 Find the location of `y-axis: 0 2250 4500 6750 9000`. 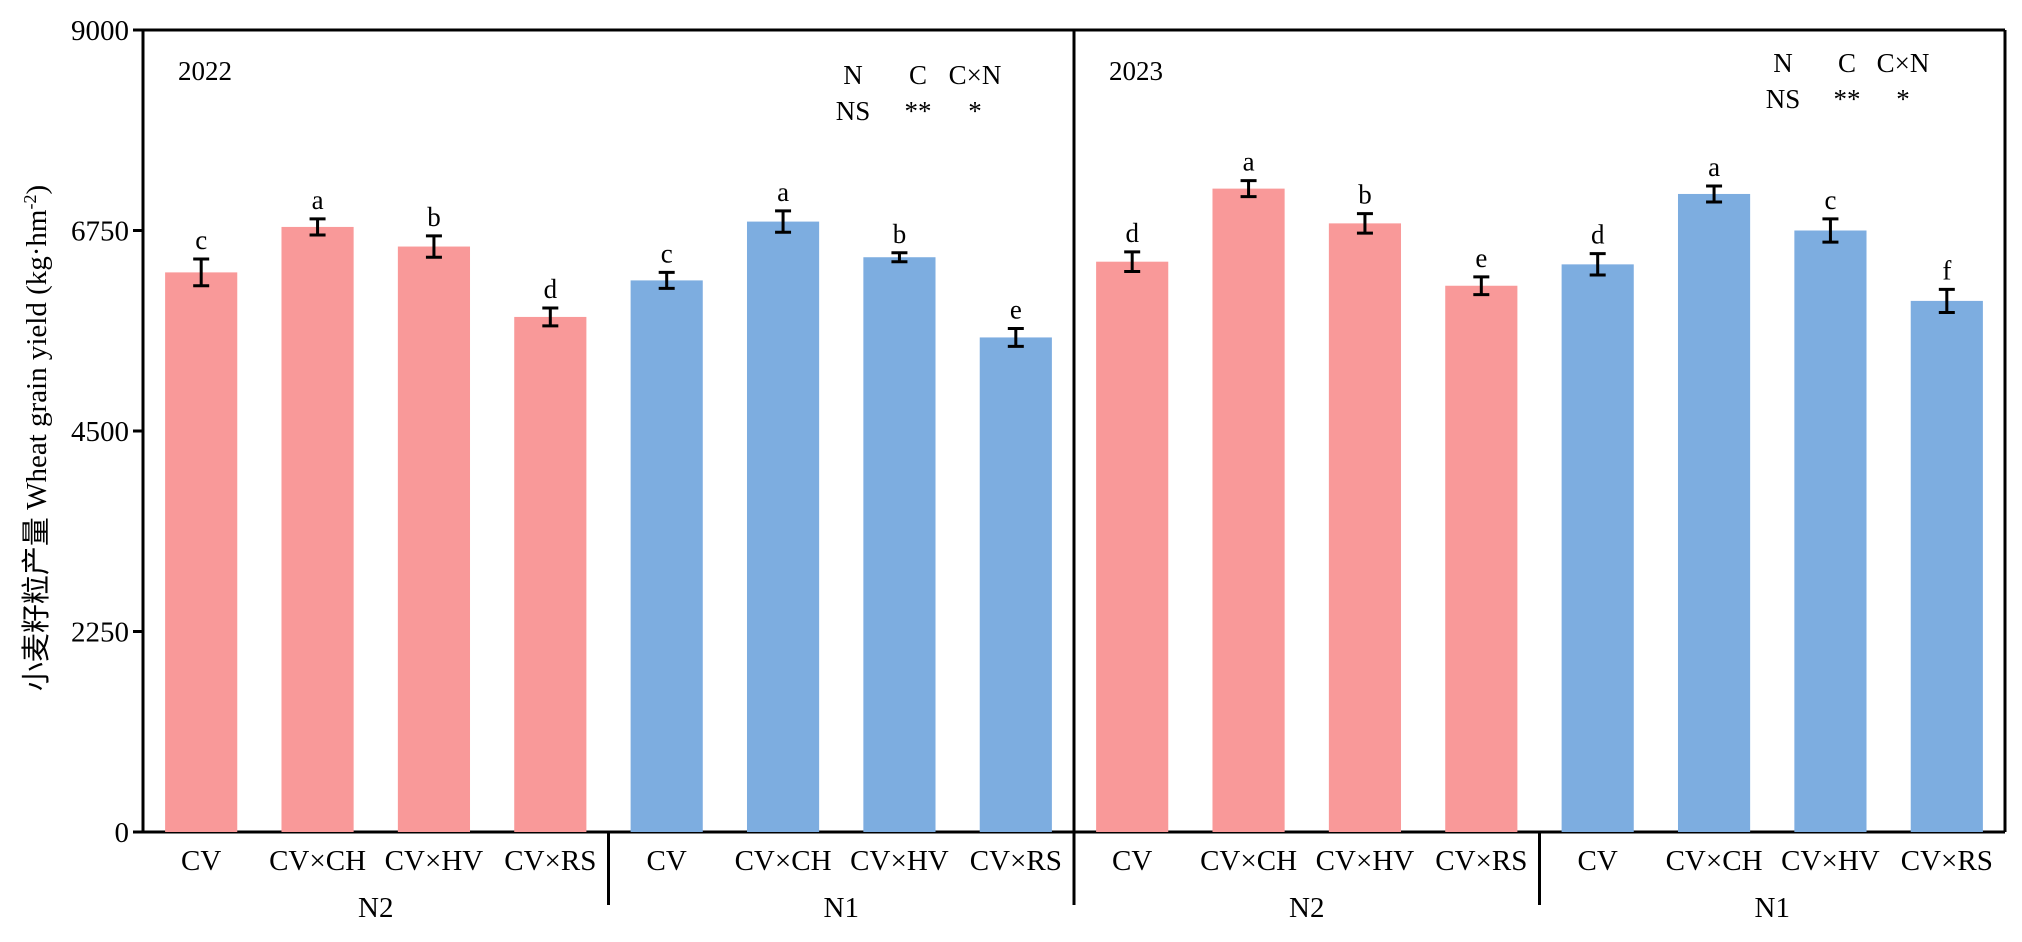

y-axis: 0 2250 4500 6750 9000 is located at coordinates (107, 432).